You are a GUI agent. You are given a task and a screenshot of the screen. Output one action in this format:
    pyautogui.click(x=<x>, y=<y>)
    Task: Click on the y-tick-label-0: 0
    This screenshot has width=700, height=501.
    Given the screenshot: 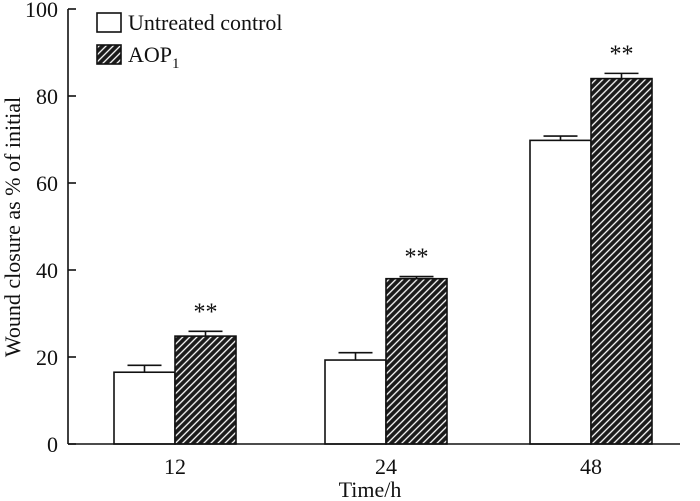 What is the action you would take?
    pyautogui.click(x=52, y=444)
    